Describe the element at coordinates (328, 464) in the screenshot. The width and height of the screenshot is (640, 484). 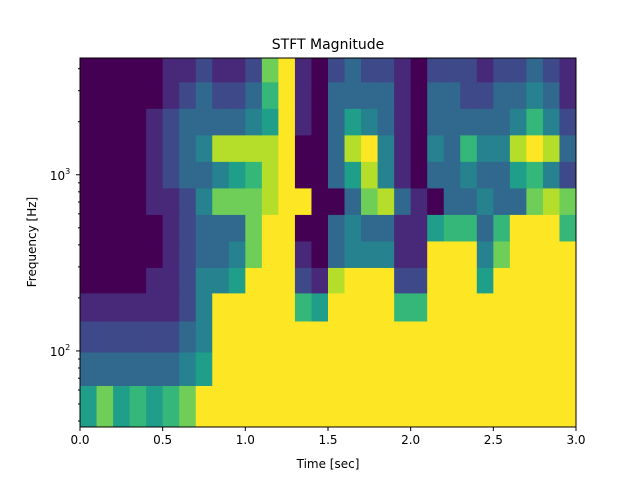
I see `x-axis-label: Time [sec]` at that location.